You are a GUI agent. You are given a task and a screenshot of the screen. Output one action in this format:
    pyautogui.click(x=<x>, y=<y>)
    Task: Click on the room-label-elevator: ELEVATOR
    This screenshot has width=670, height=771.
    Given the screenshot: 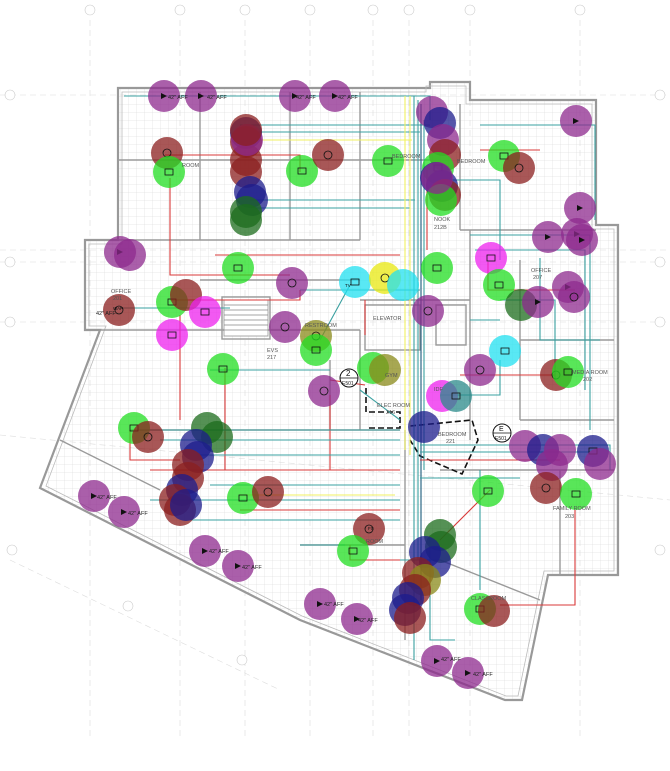 What is the action you would take?
    pyautogui.click(x=387, y=319)
    